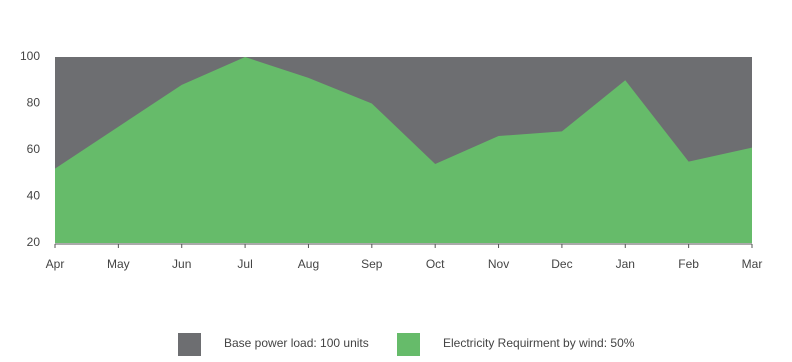 This screenshot has width=792, height=362. Describe the element at coordinates (296, 343) in the screenshot. I see `legend-label: Base power load: 100 units` at that location.